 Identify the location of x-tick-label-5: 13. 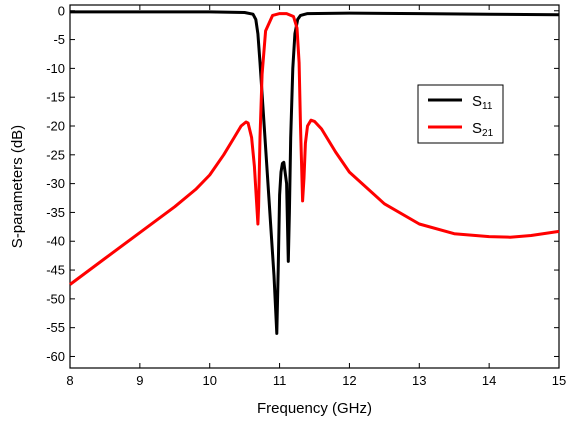
(419, 380).